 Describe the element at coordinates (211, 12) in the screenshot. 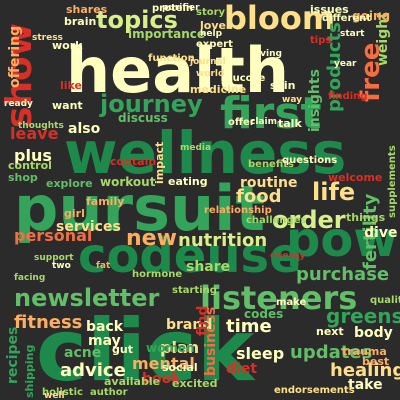

I see `word: story` at that location.